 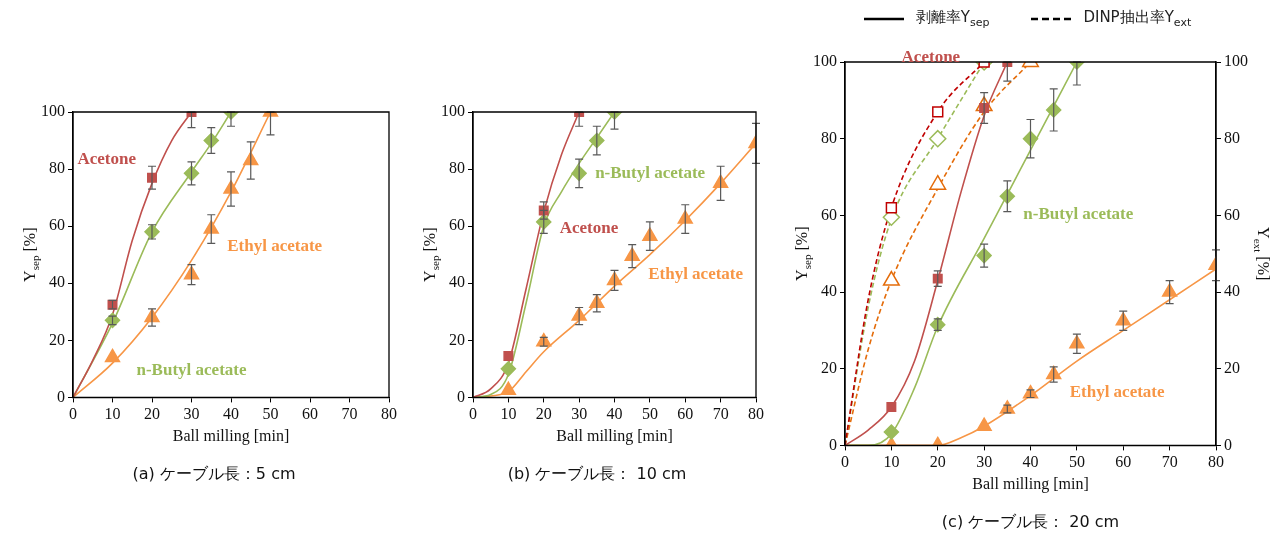 What do you see at coordinates (597, 473) in the screenshot?
I see `text: (b) ケーブル長： 10 cm` at bounding box center [597, 473].